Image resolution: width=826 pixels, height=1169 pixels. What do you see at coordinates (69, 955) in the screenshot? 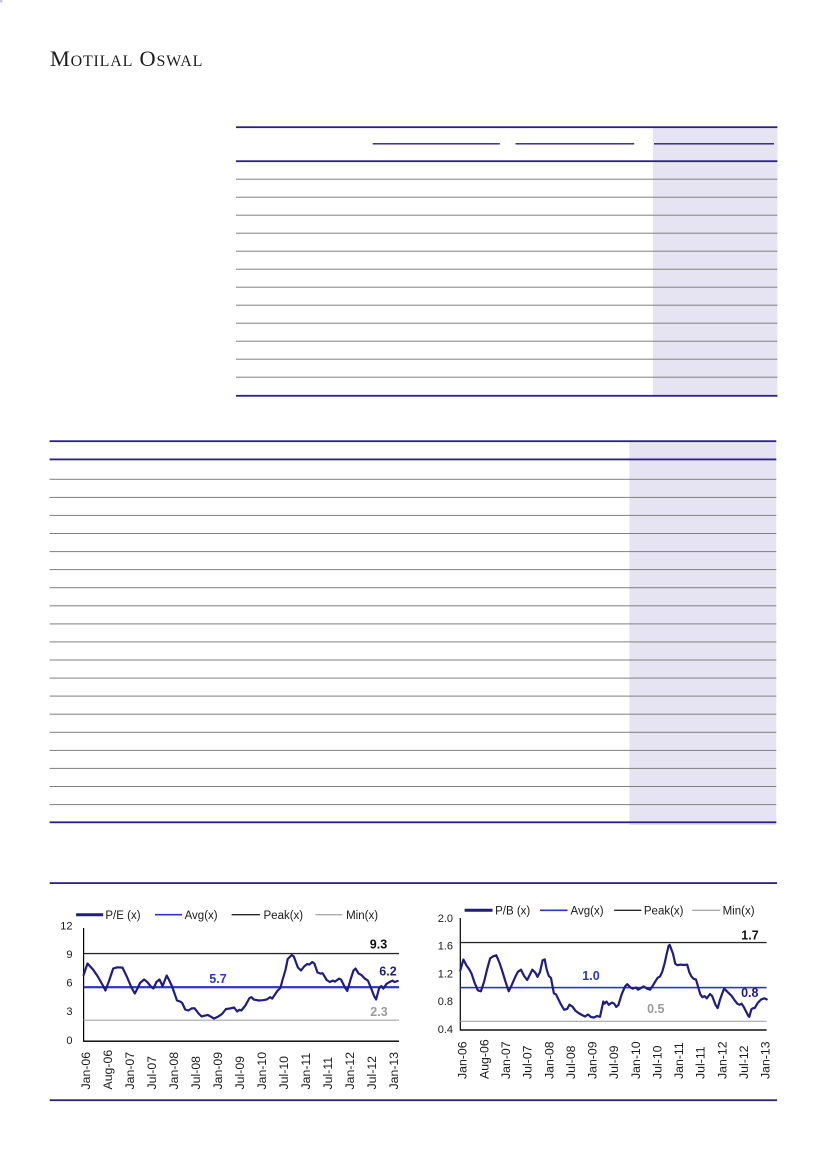
I see `svg-text: 9` at bounding box center [69, 955].